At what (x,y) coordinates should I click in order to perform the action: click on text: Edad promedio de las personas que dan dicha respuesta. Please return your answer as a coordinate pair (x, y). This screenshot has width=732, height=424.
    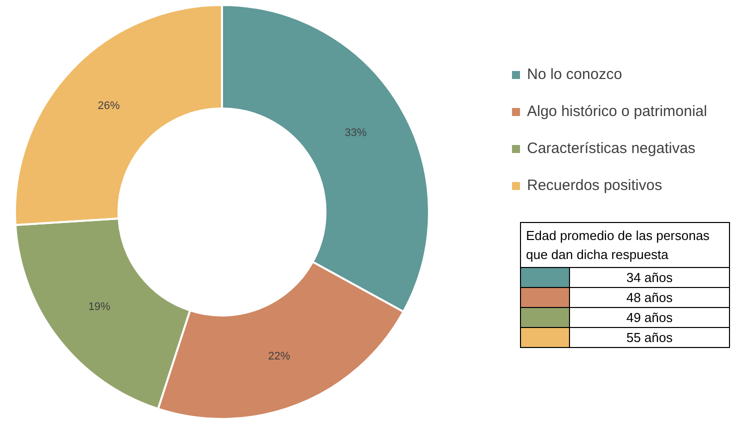
    Looking at the image, I should click on (625, 245).